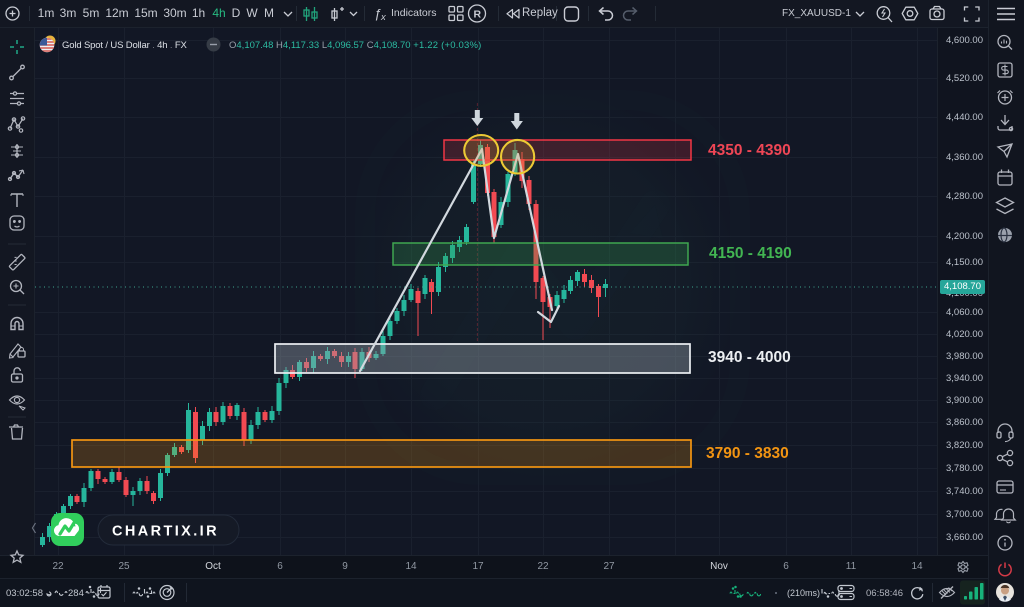  What do you see at coordinates (749, 357) in the screenshot?
I see `svg-text: 3940 - 4000` at bounding box center [749, 357].